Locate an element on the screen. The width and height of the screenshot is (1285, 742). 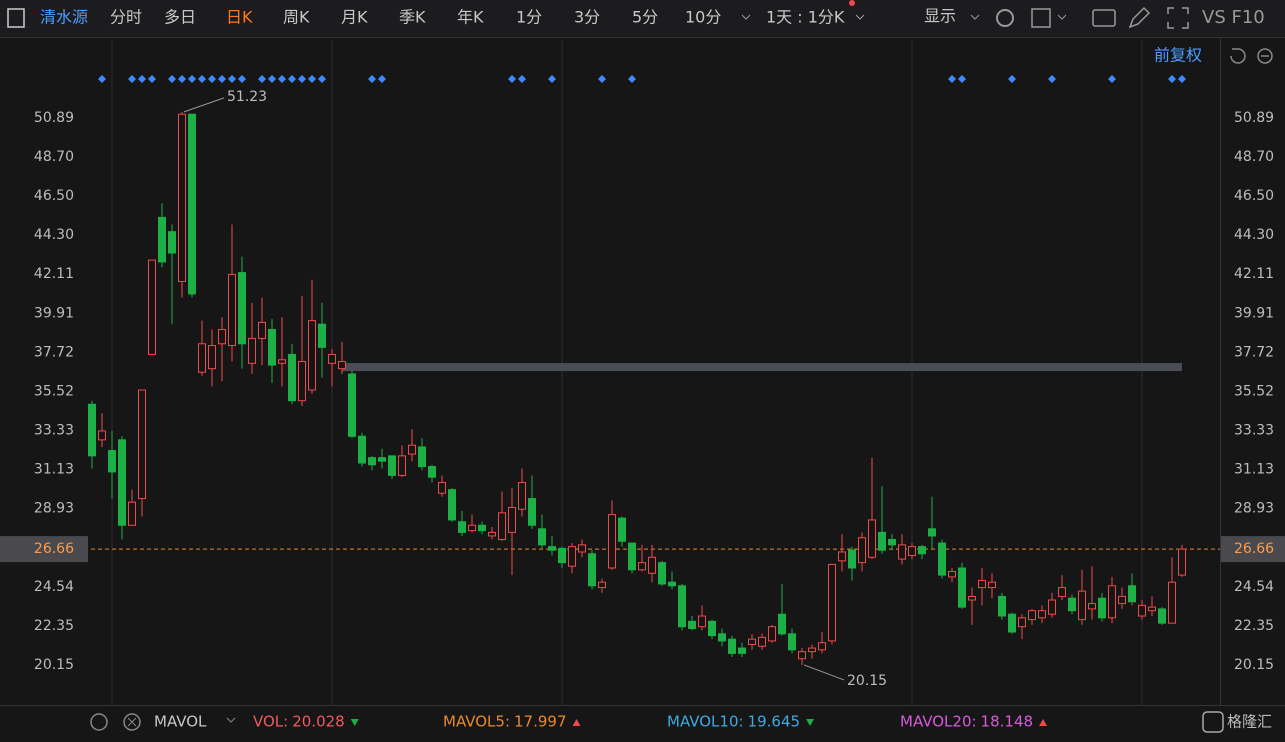
y-tick-label-right: 50.89 is located at coordinates (1254, 118).